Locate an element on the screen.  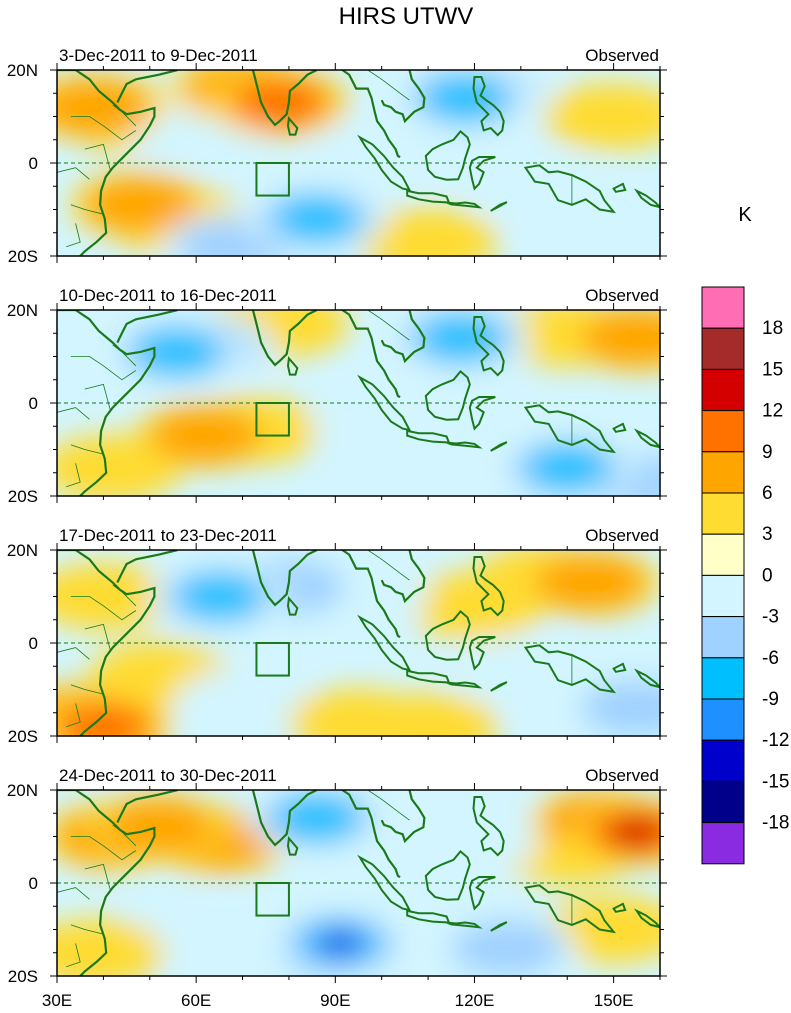
colorbar-label: -12 is located at coordinates (775, 740).